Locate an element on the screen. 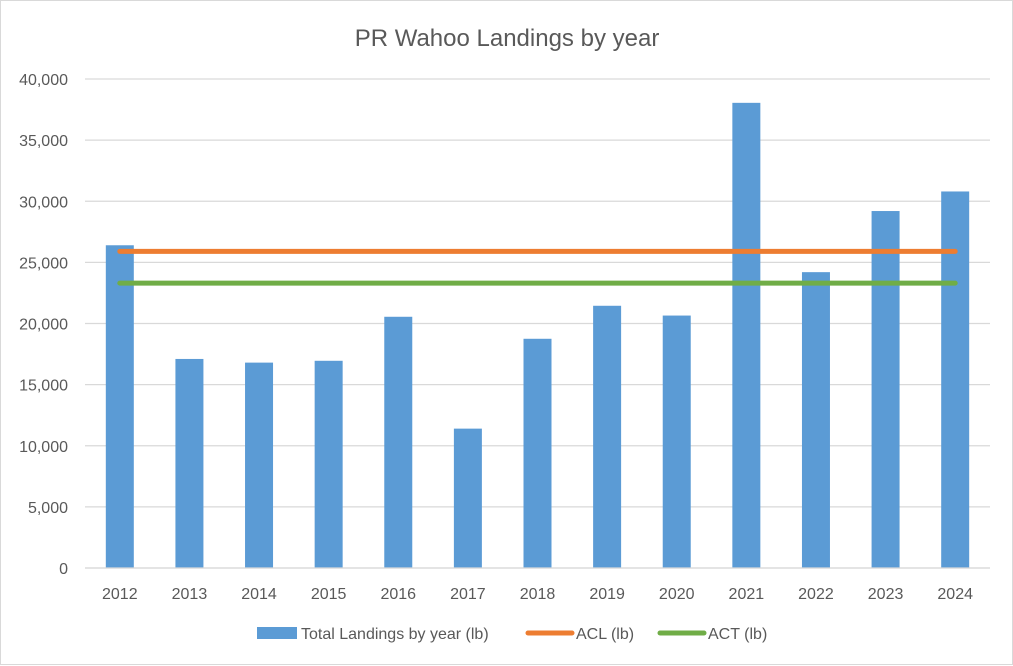  legend-label: ACT (lb) is located at coordinates (737, 634).